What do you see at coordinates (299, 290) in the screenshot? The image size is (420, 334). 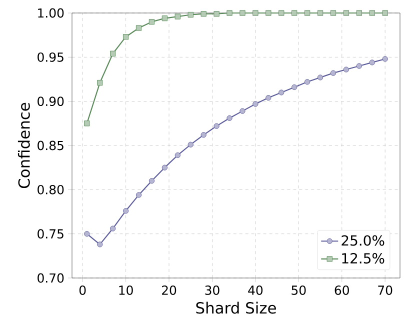 I see `x-tick-label: 50` at bounding box center [299, 290].